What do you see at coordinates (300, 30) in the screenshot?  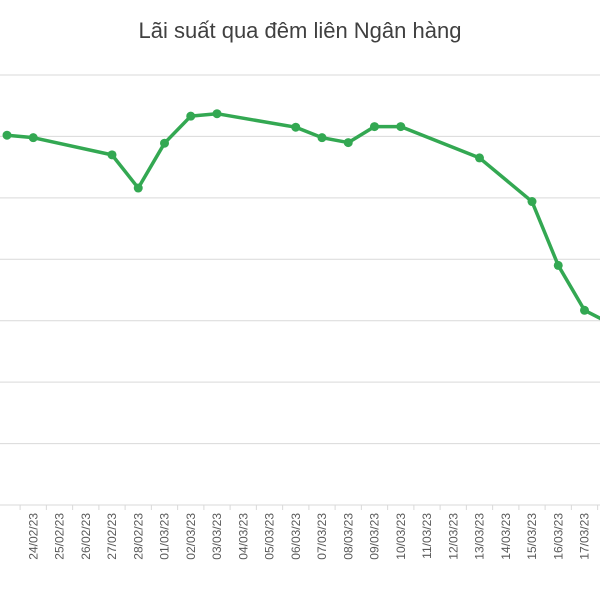 I see `chart-title: Lãi suất qua đêm liên Ngân hàng` at bounding box center [300, 30].